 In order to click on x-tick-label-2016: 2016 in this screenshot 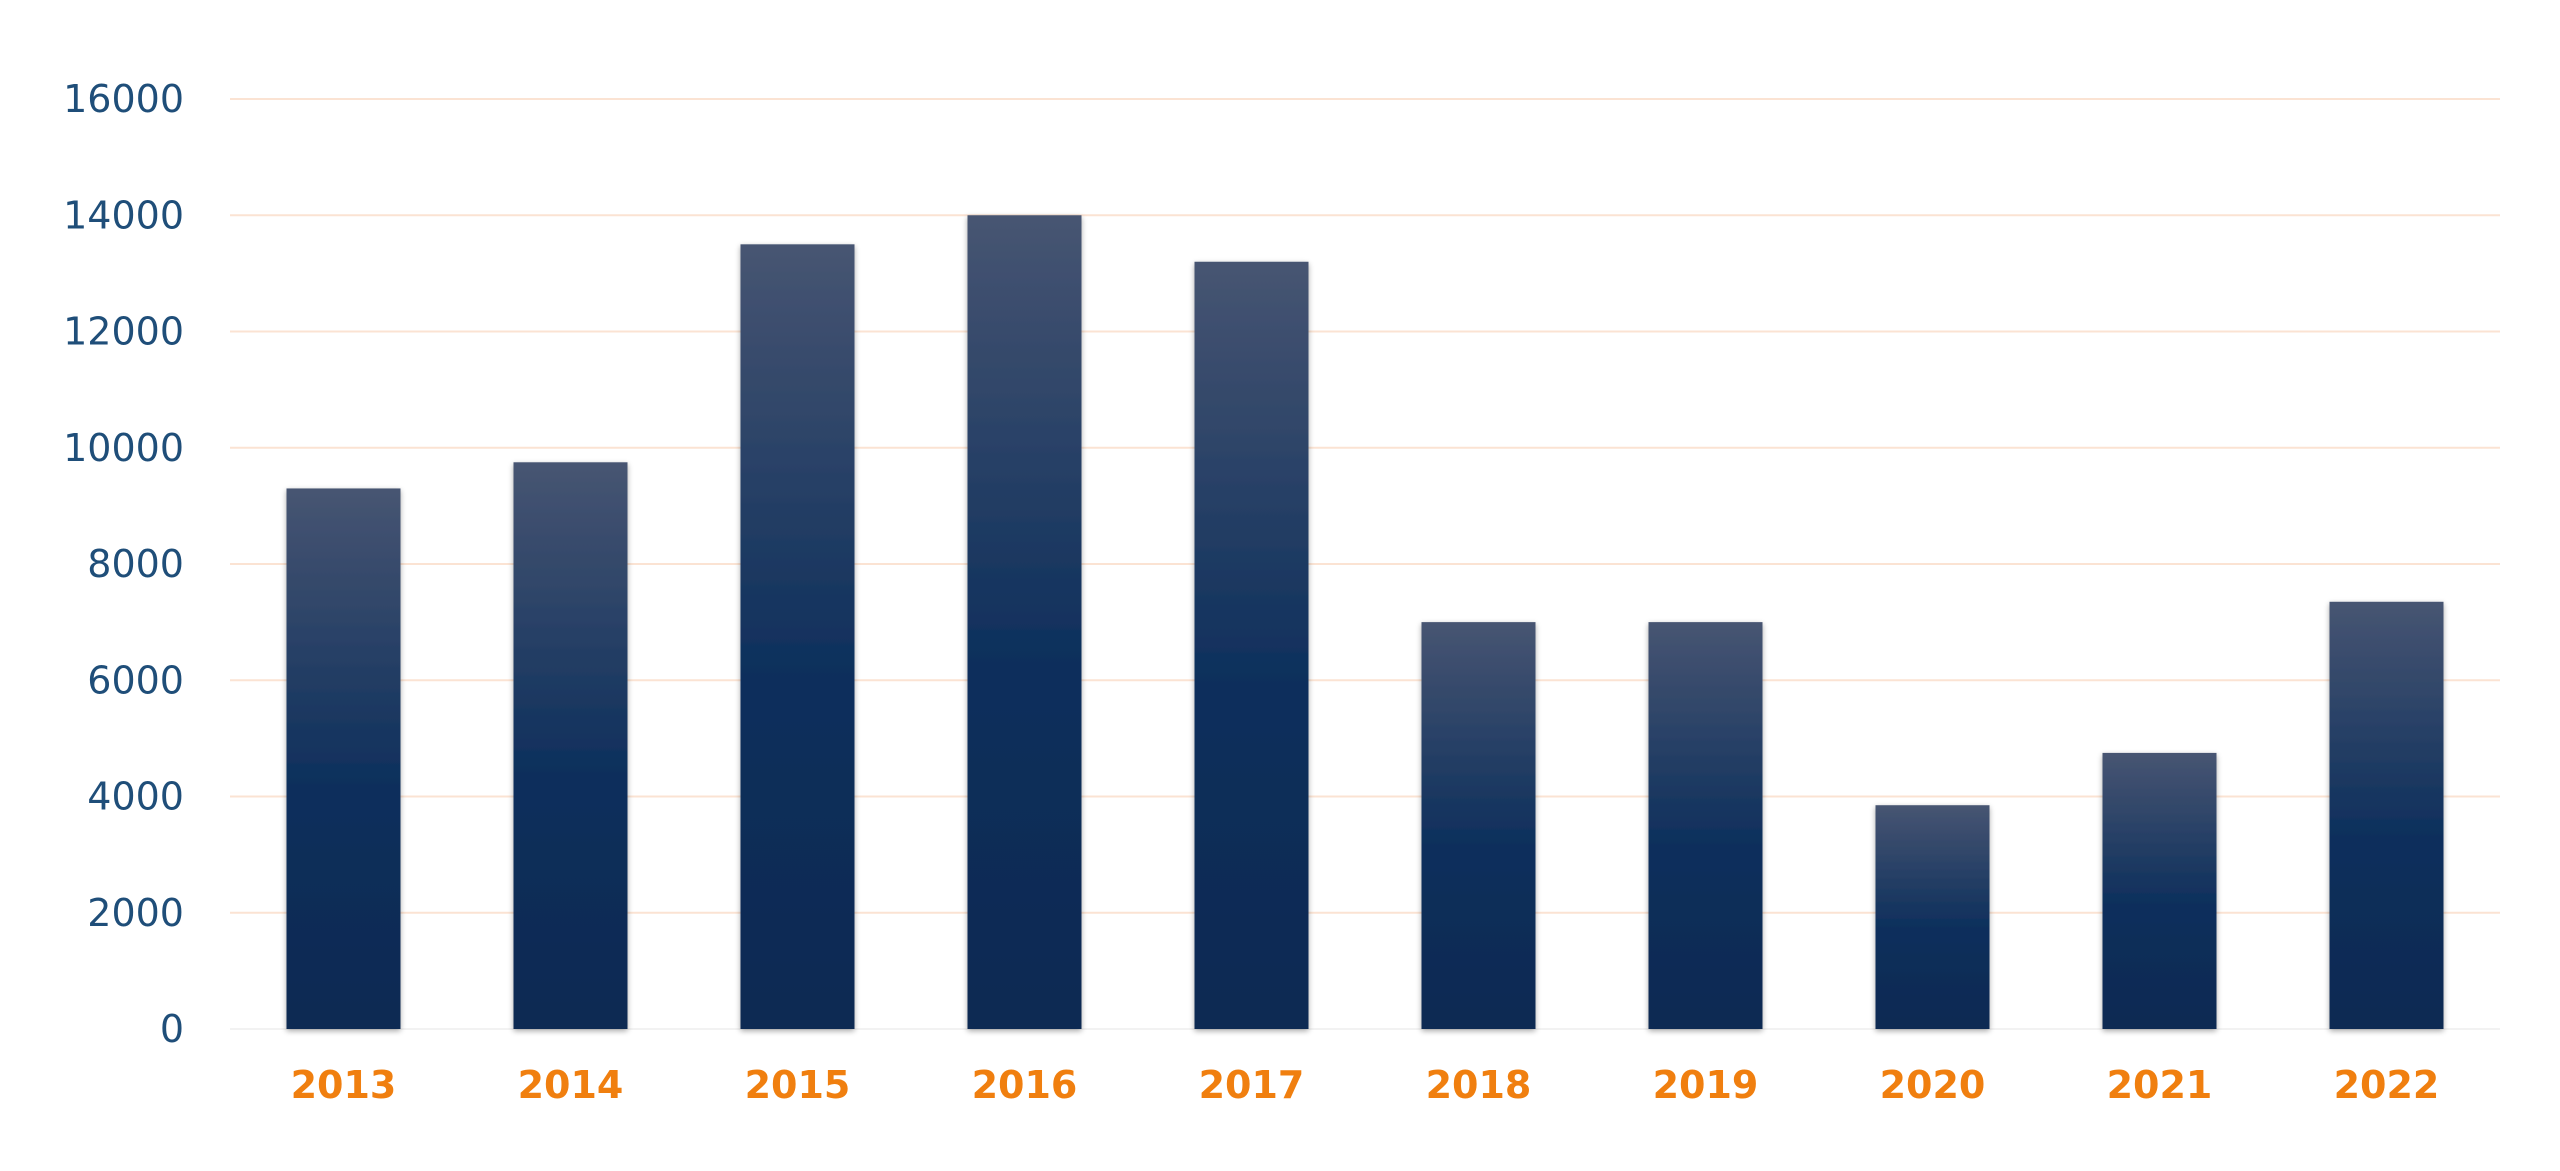, I will do `click(1025, 1085)`.